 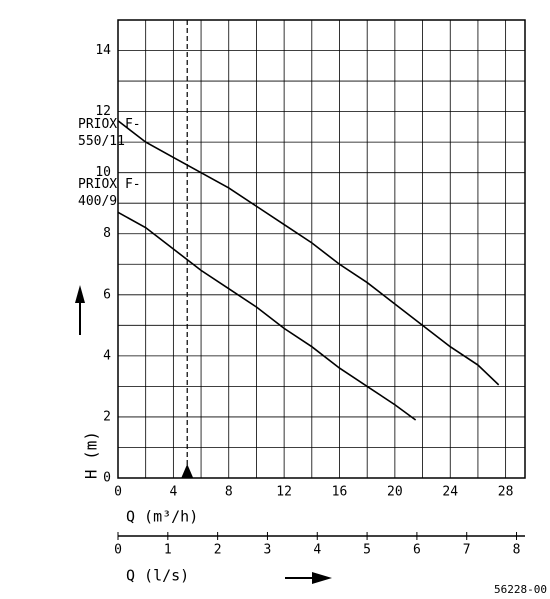 What do you see at coordinates (107, 416) in the screenshot?
I see `y-tick-label: 2` at bounding box center [107, 416].